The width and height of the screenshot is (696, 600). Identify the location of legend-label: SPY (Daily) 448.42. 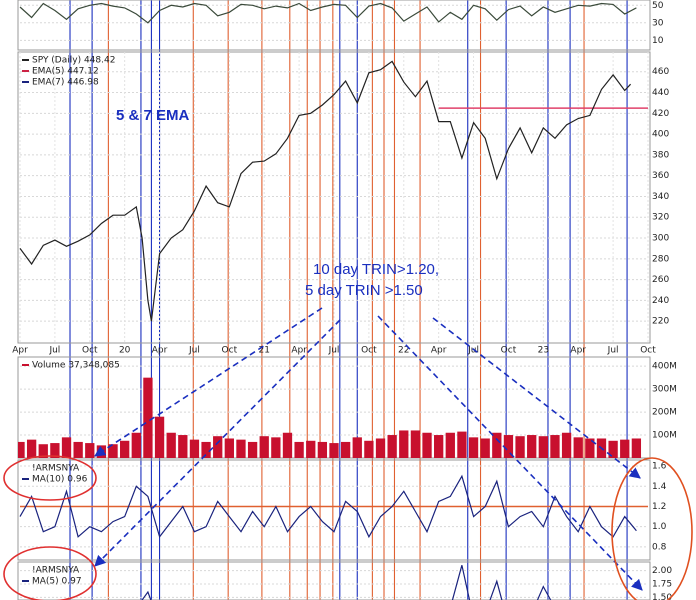
(73, 61).